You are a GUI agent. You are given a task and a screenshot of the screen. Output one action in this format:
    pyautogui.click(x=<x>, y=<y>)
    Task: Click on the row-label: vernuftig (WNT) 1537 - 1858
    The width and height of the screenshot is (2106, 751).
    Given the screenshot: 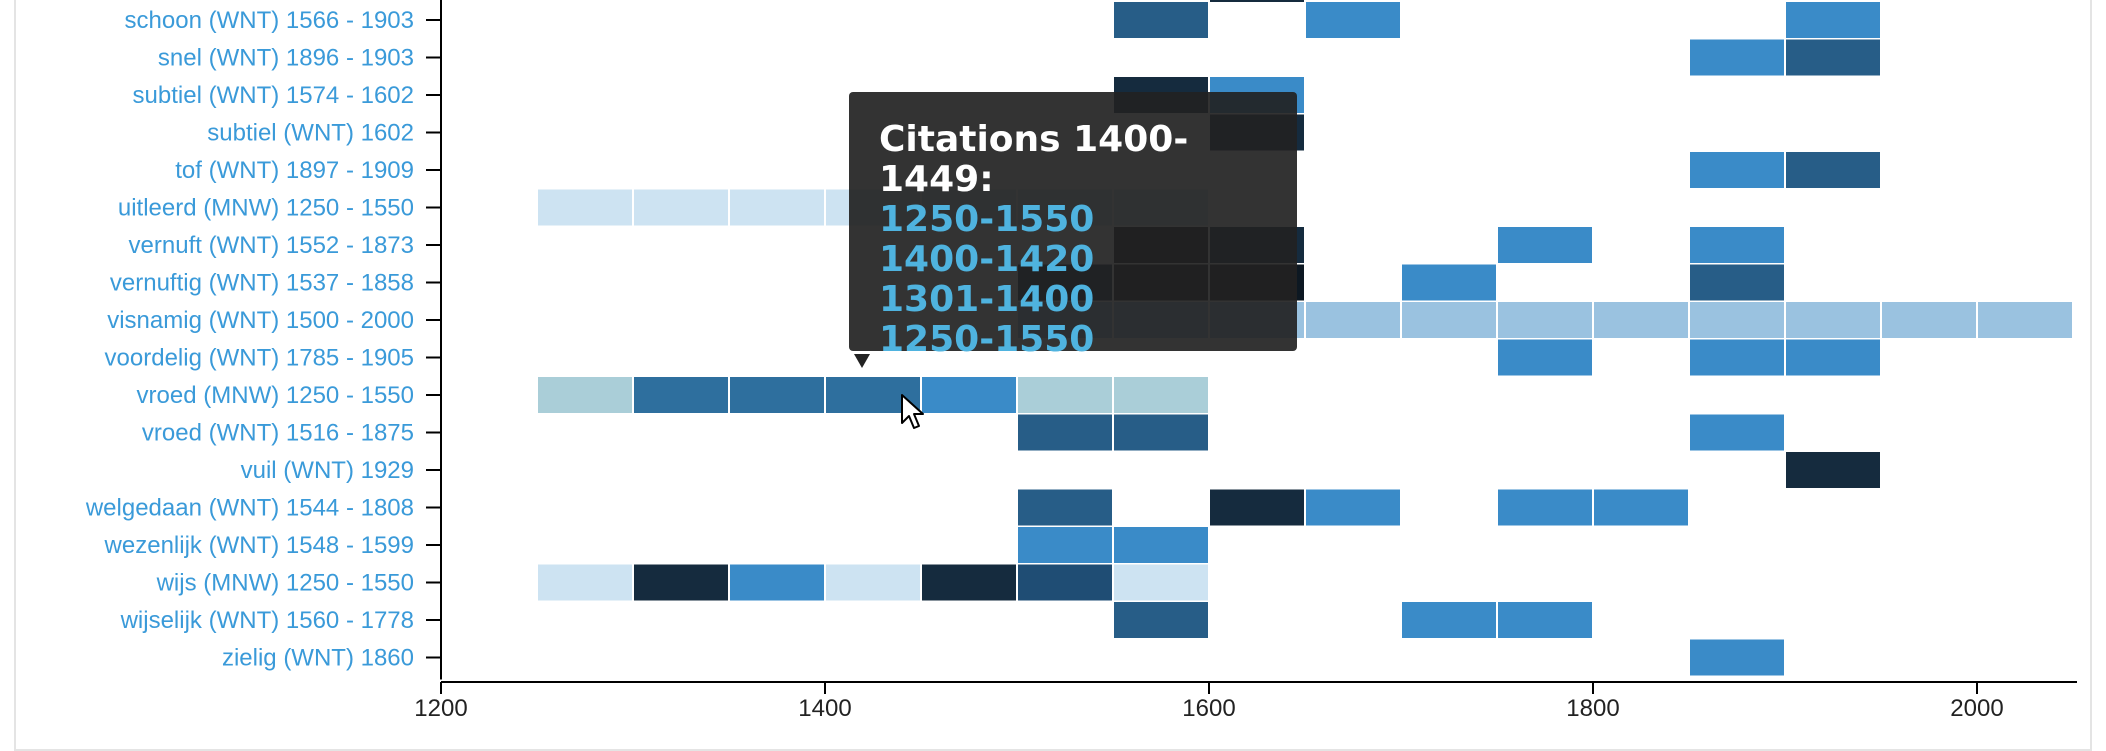 What is the action you would take?
    pyautogui.click(x=262, y=283)
    